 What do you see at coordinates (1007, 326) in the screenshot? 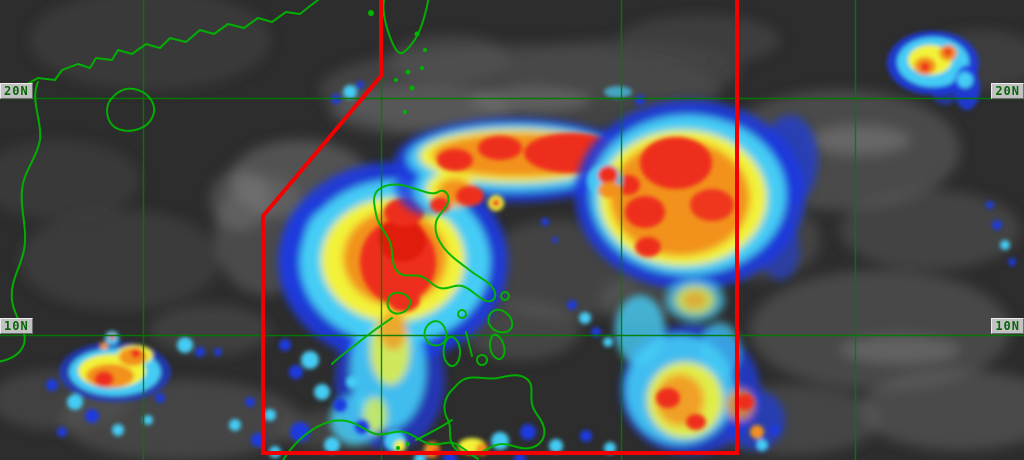
I see `lat-label-10n-right: 10N` at bounding box center [1007, 326].